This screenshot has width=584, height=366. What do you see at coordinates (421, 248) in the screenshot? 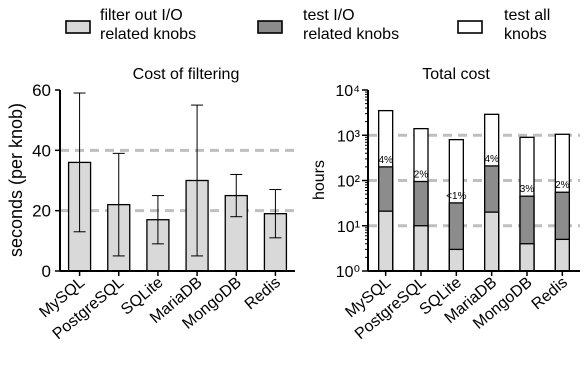
I see `bar-filter-postgresql` at bounding box center [421, 248].